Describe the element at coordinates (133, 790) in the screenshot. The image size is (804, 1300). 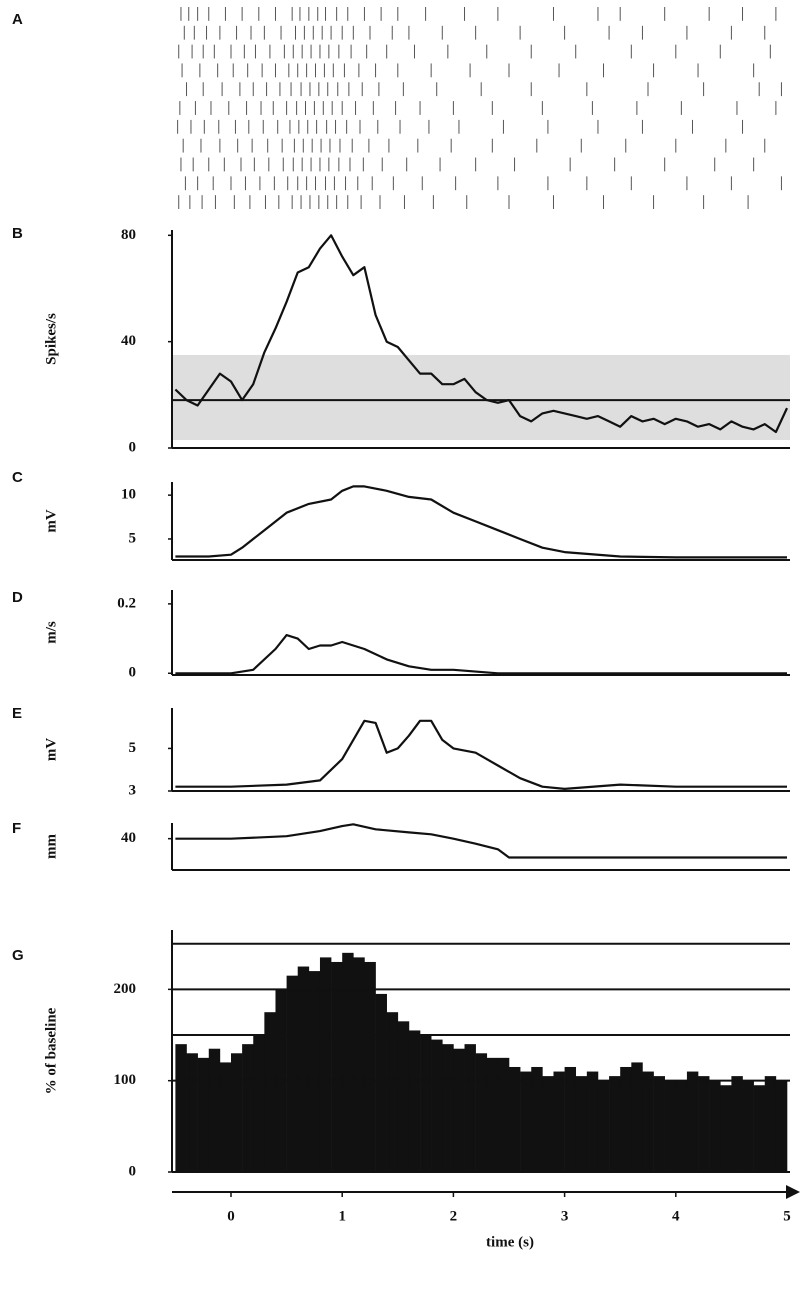
I see `y-tick-label: 3` at that location.